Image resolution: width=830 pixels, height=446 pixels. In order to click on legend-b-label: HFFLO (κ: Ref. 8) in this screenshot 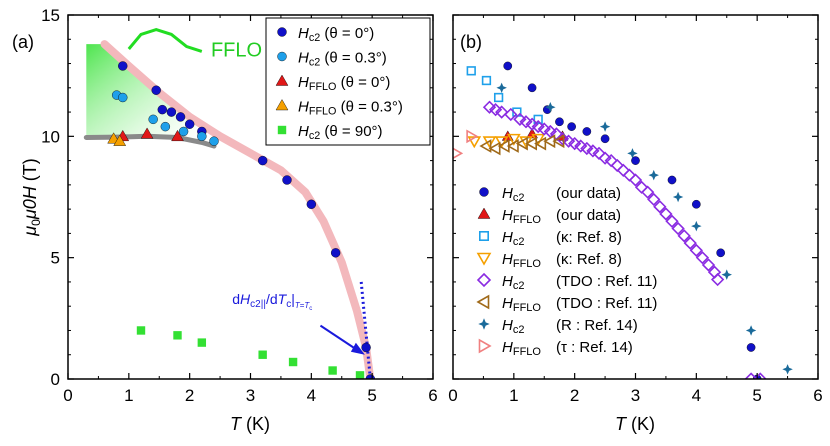, I will do `click(562, 260)`.